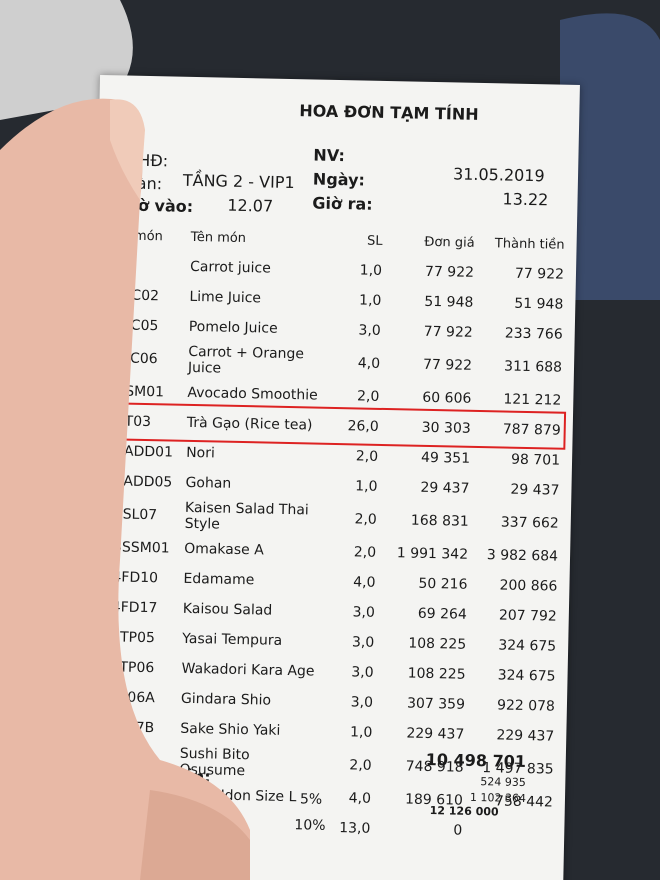 Image resolution: width=660 pixels, height=880 pixels. I want to click on item-cell: 233 766, so click(533, 334).